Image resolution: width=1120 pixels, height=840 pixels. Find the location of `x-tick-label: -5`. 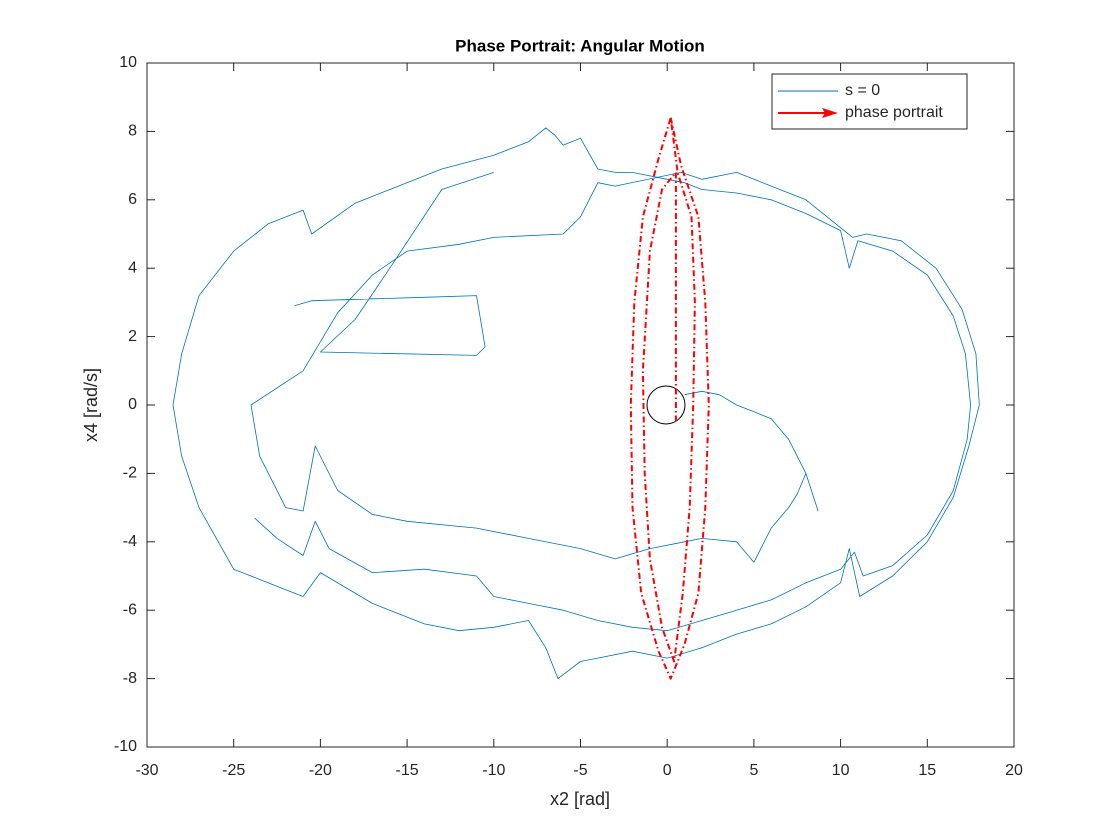

x-tick-label: -5 is located at coordinates (580, 770).